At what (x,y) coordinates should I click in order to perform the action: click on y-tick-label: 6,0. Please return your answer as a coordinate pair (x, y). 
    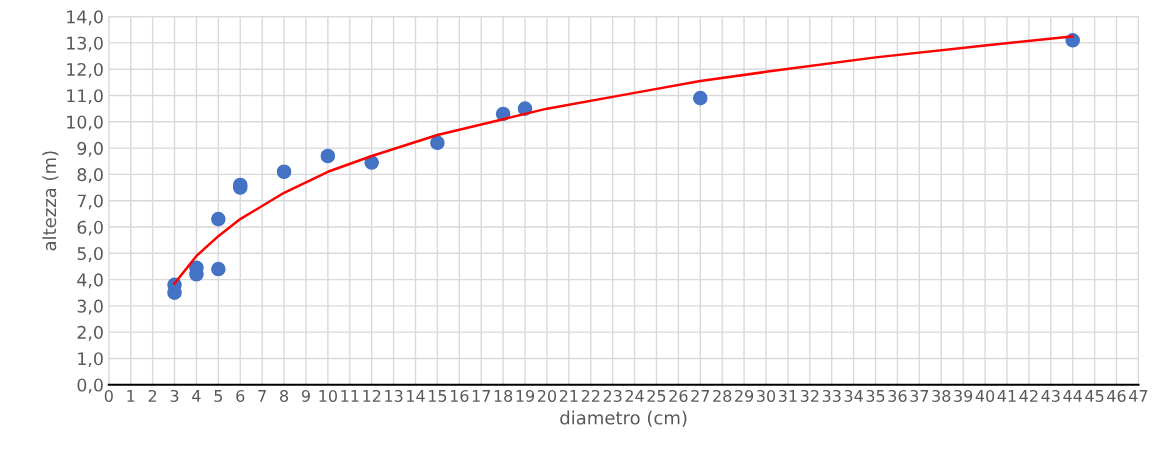
    Looking at the image, I should click on (90, 228).